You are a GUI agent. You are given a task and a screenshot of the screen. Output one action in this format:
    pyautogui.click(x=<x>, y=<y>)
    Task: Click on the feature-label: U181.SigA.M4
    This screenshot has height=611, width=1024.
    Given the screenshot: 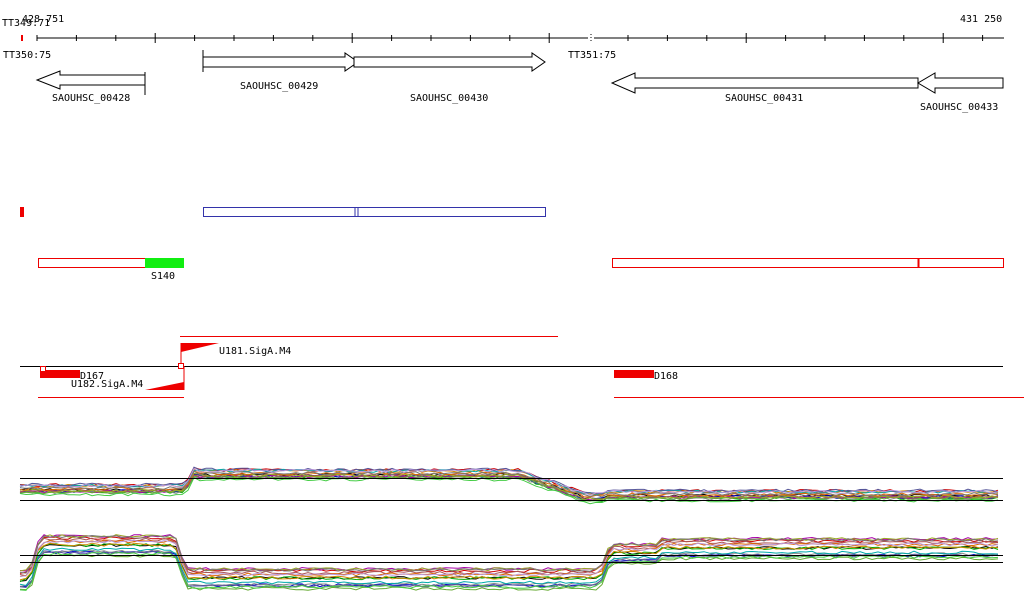 What is the action you would take?
    pyautogui.click(x=255, y=351)
    